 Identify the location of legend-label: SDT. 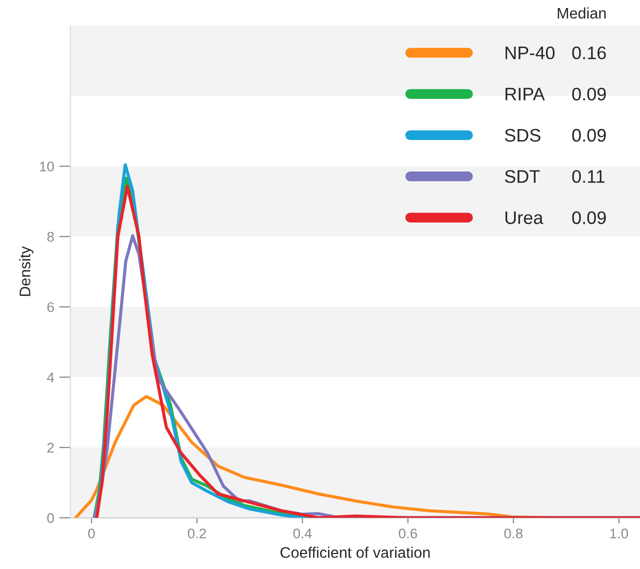
(522, 176).